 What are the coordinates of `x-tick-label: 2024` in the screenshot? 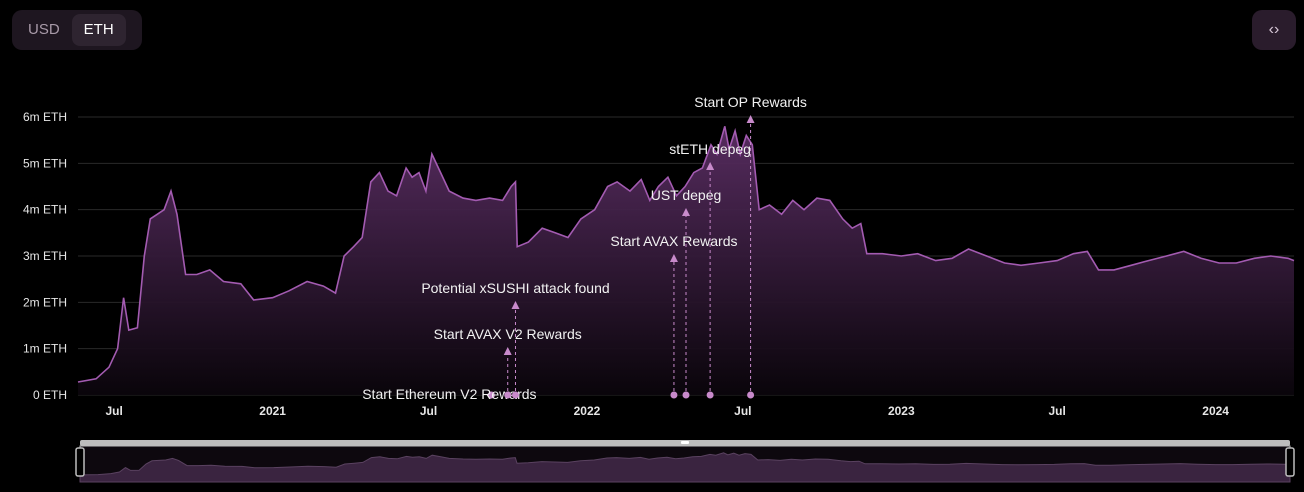 It's located at (1215, 411).